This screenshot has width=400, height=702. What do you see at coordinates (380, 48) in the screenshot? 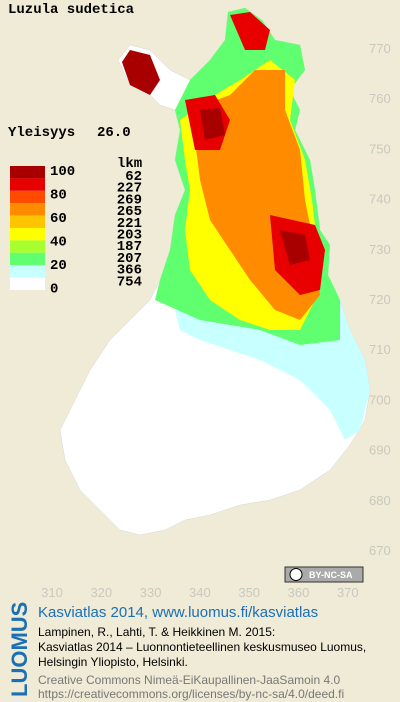
I see `y-axis-label: 770` at bounding box center [380, 48].